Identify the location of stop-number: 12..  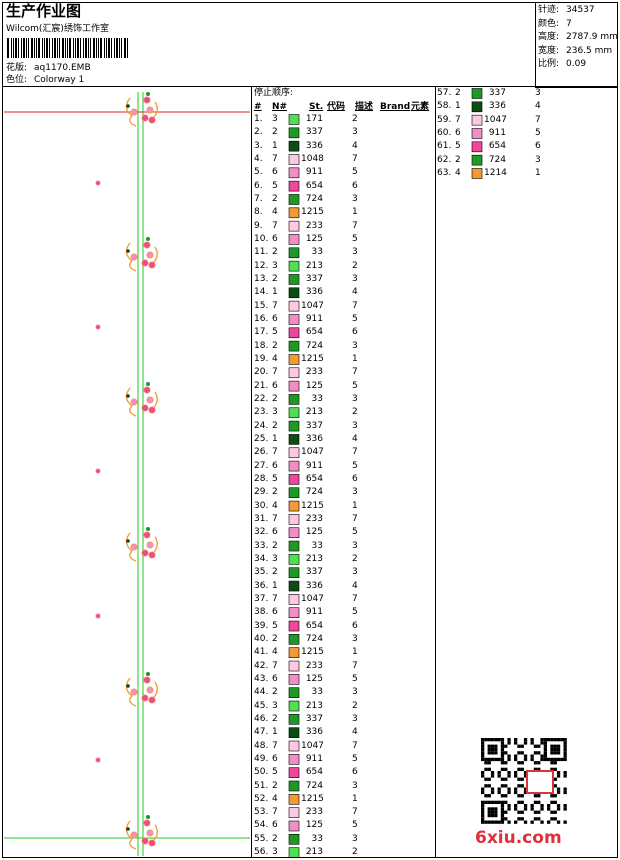
(261, 265).